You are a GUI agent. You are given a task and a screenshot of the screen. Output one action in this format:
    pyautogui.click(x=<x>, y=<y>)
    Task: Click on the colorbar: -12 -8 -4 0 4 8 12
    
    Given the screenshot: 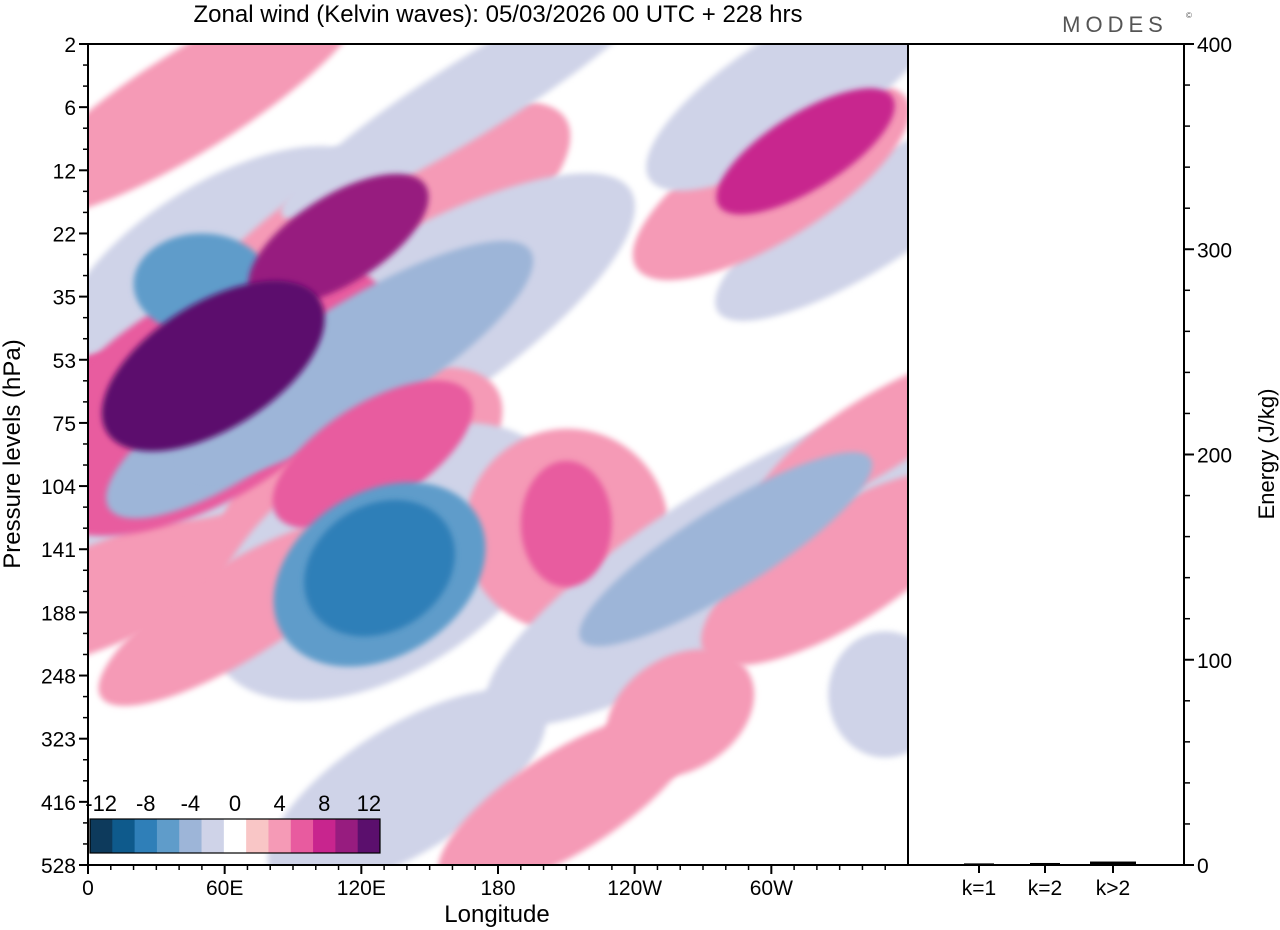 What is the action you would take?
    pyautogui.click(x=233, y=822)
    